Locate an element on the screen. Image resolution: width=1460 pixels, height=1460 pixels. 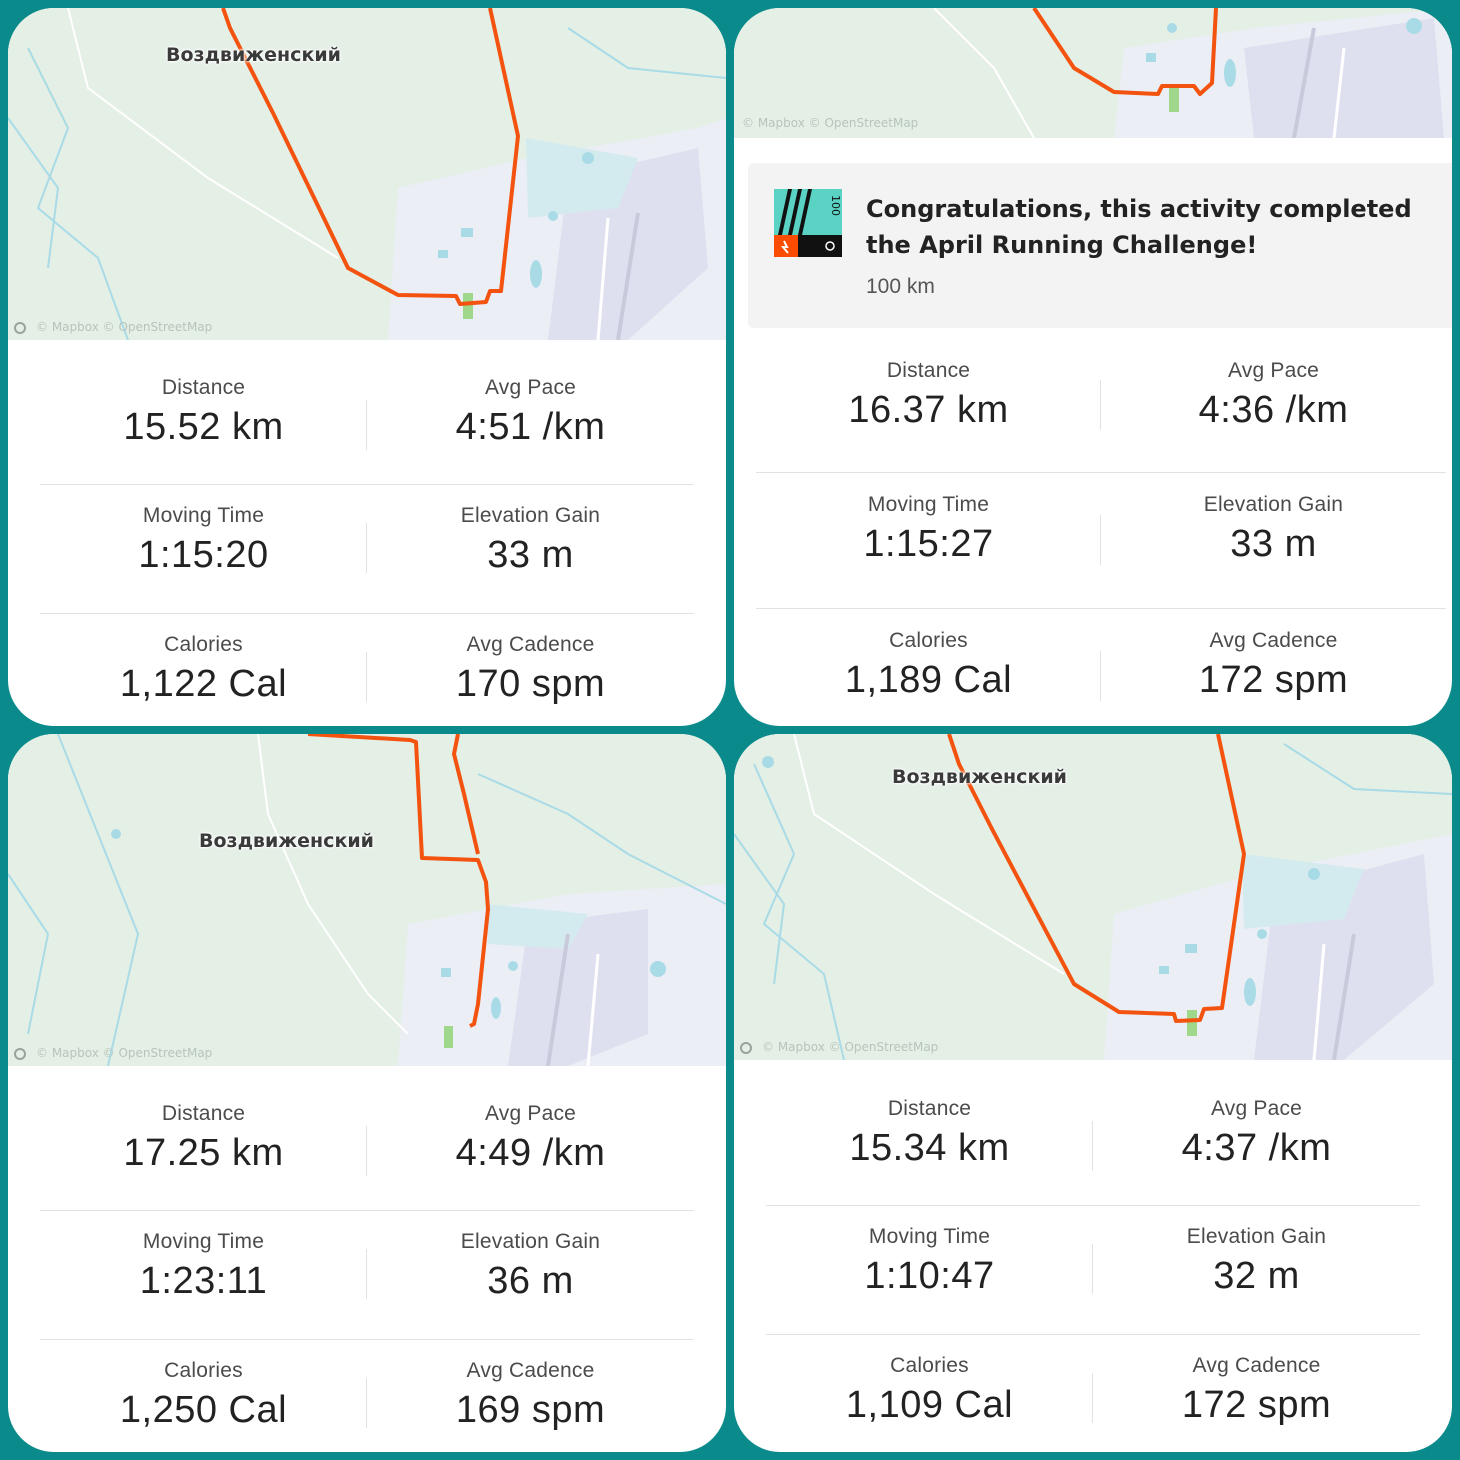
stat-elevation-gain: Elevation Gain 36 m is located at coordinates (530, 1275).